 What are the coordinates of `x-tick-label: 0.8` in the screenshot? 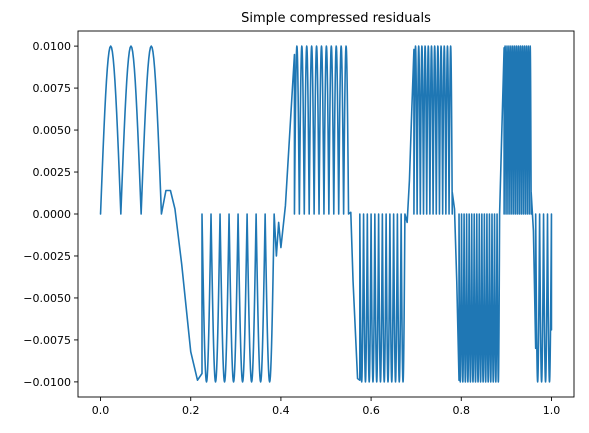 It's located at (462, 410).